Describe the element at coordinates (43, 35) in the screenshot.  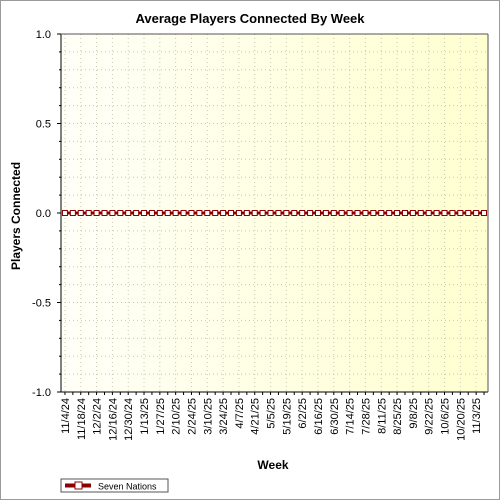
I see `y-tick-label: 1.0` at that location.